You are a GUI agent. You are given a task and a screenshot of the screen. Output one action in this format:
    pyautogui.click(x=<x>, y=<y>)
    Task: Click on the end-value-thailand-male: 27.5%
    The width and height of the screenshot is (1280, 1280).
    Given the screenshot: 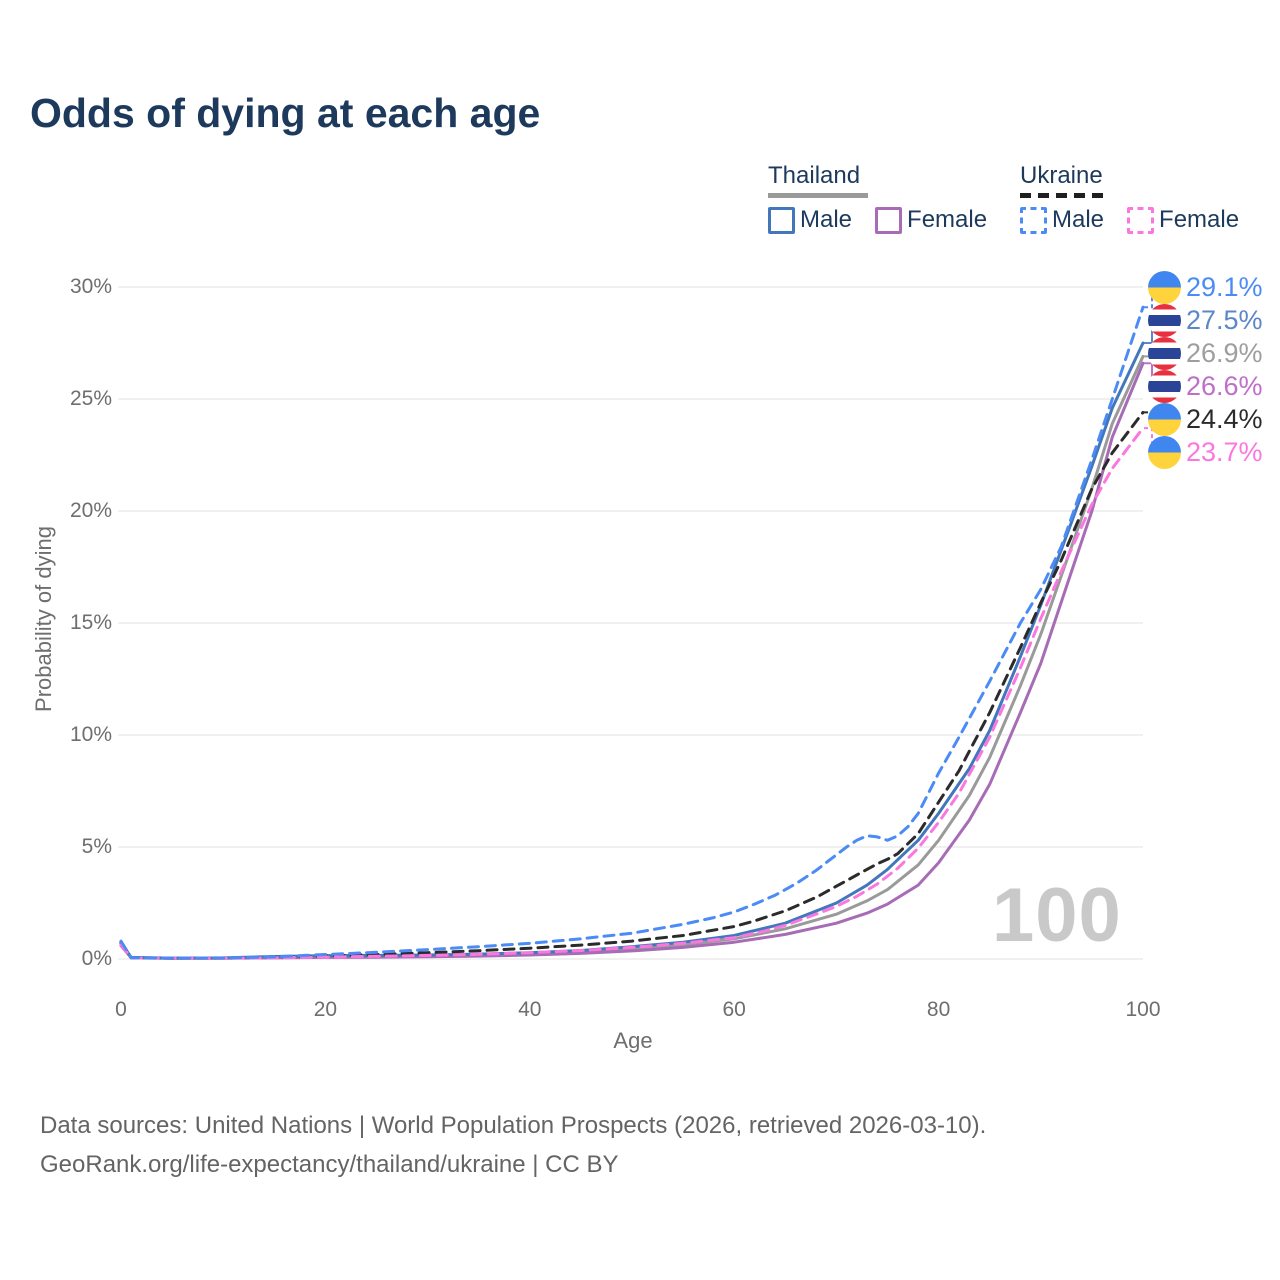 What is the action you would take?
    pyautogui.click(x=1224, y=319)
    